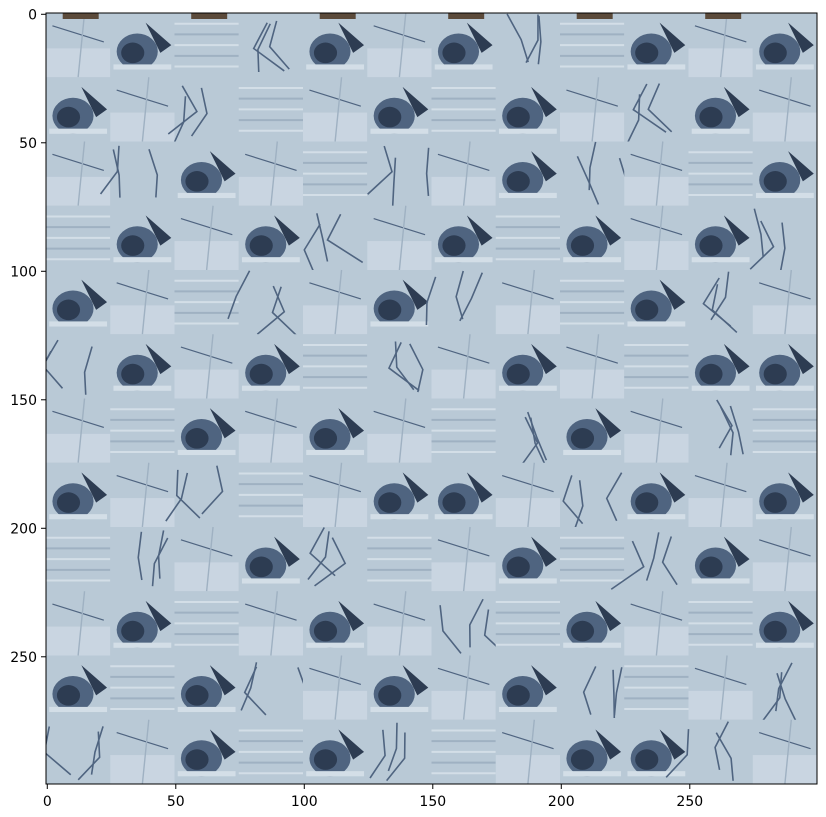 The height and width of the screenshot is (817, 826). I want to click on x-tick-label: 200, so click(561, 802).